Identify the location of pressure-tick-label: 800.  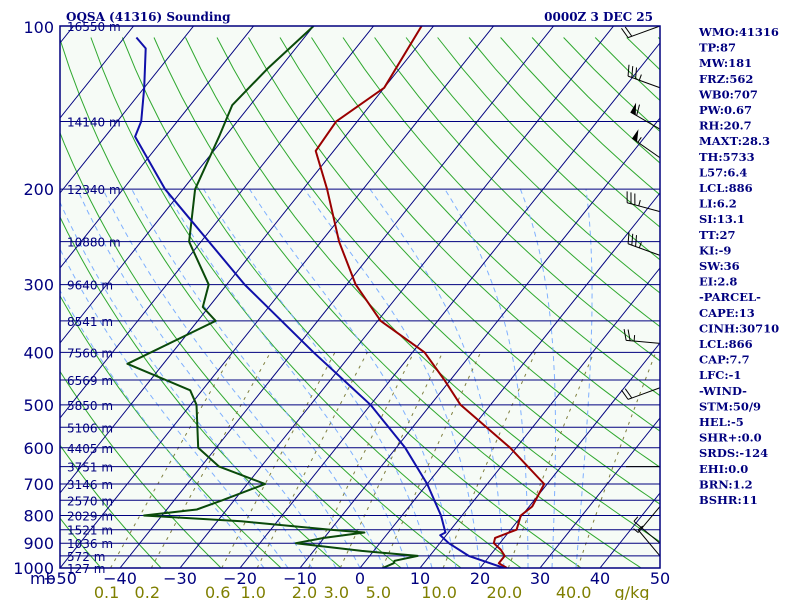
(38, 515).